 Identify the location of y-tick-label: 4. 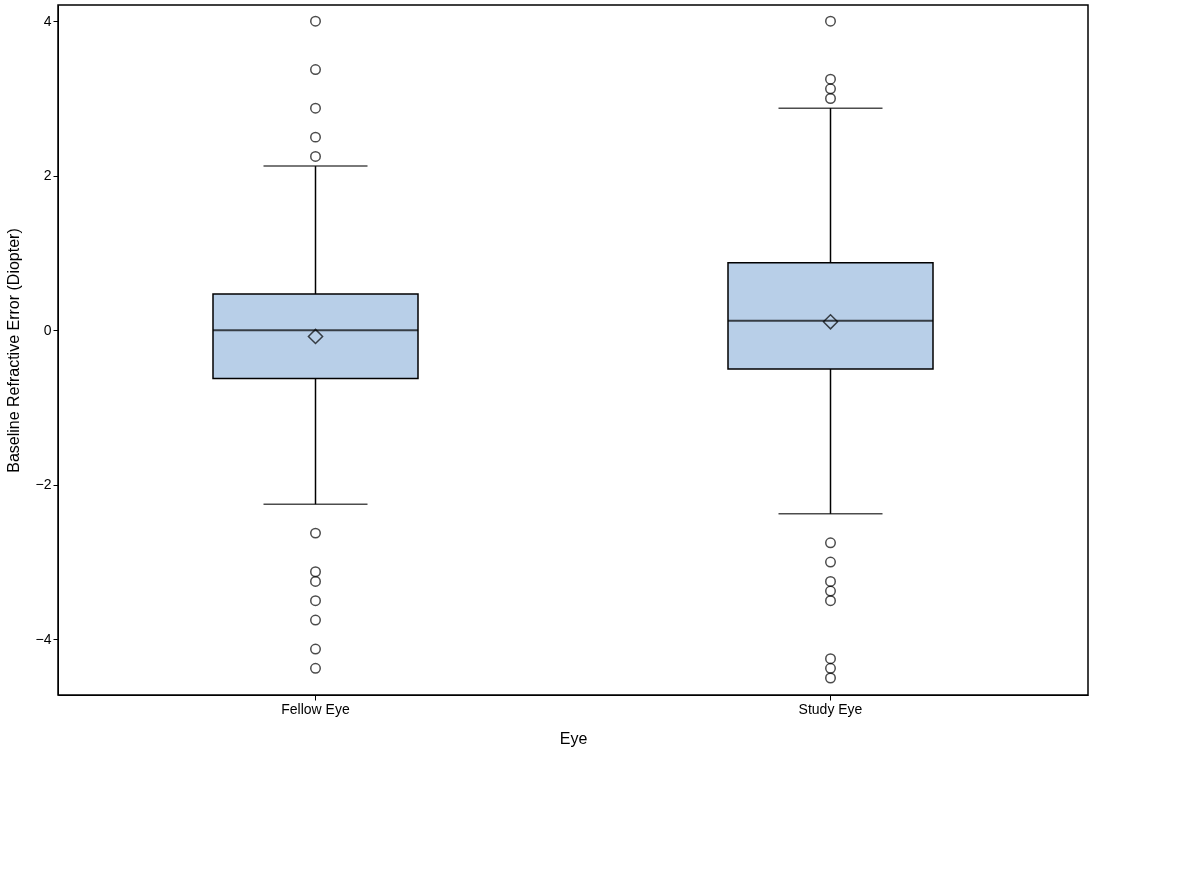
(47, 20).